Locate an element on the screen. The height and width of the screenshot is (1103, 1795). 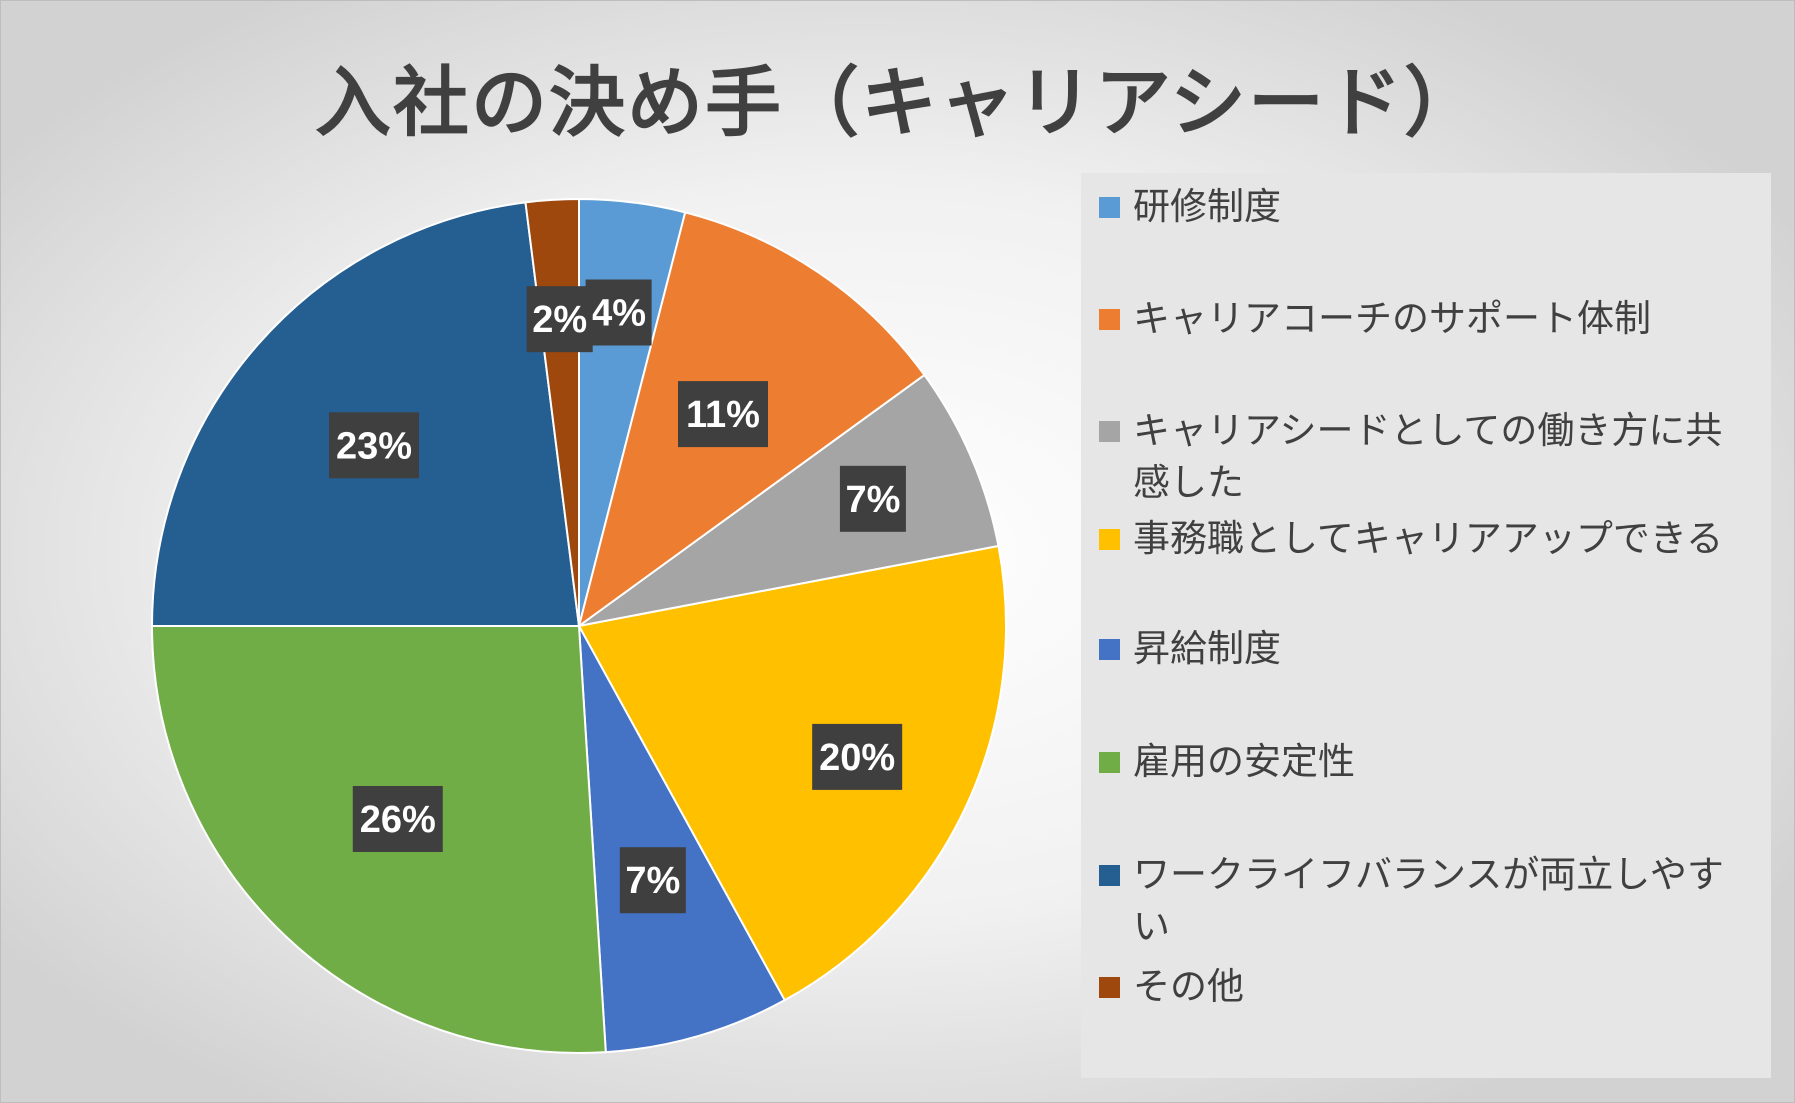
legend-label-3: キャリアシードとしての働き方に共感した is located at coordinates (1428, 456).